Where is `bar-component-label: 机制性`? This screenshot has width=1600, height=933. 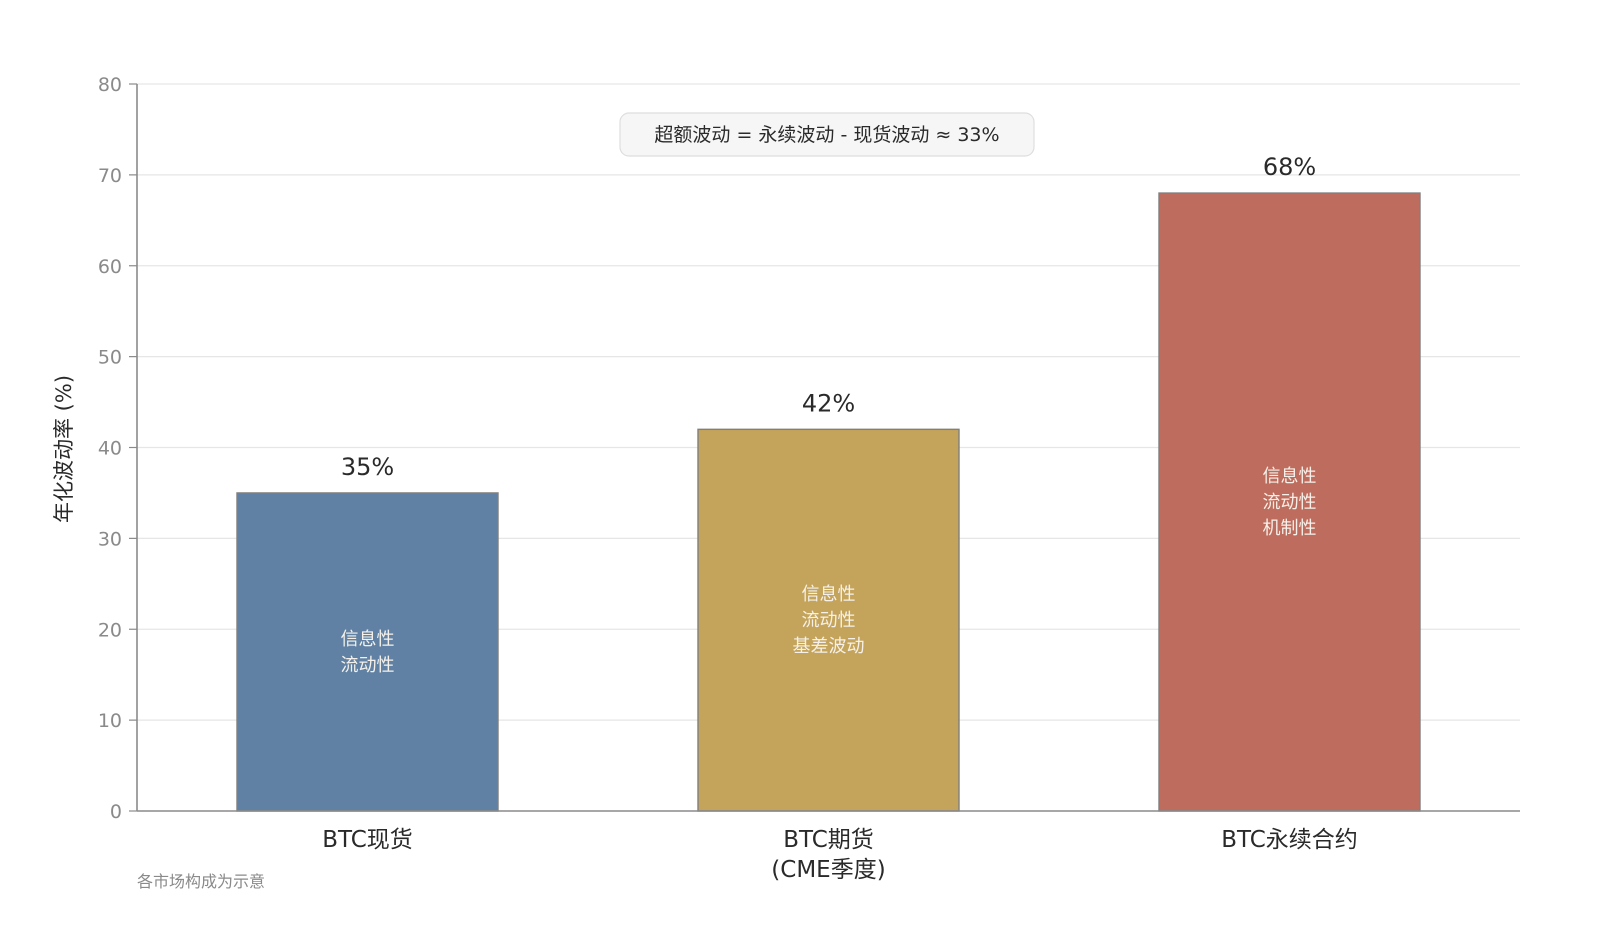 bar-component-label: 机制性 is located at coordinates (1290, 528).